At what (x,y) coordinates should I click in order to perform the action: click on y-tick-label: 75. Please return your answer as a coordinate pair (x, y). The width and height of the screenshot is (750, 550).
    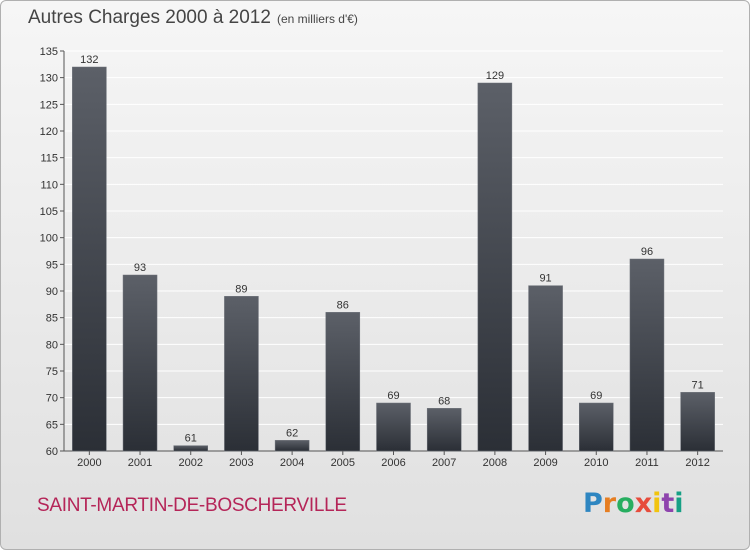
    Looking at the image, I should click on (52, 372).